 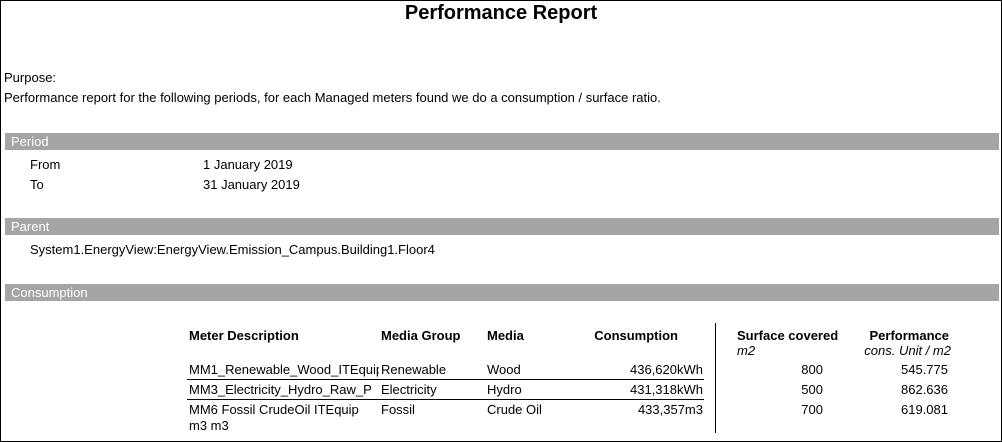 I want to click on period-value: 31 January 2019, so click(x=251, y=184).